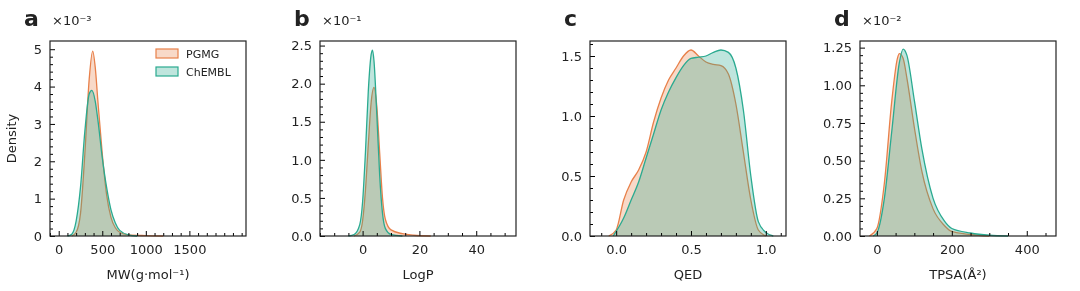 The width and height of the screenshot is (1080, 291). What do you see at coordinates (37, 49) in the screenshot?
I see `y-tick-label: 5` at bounding box center [37, 49].